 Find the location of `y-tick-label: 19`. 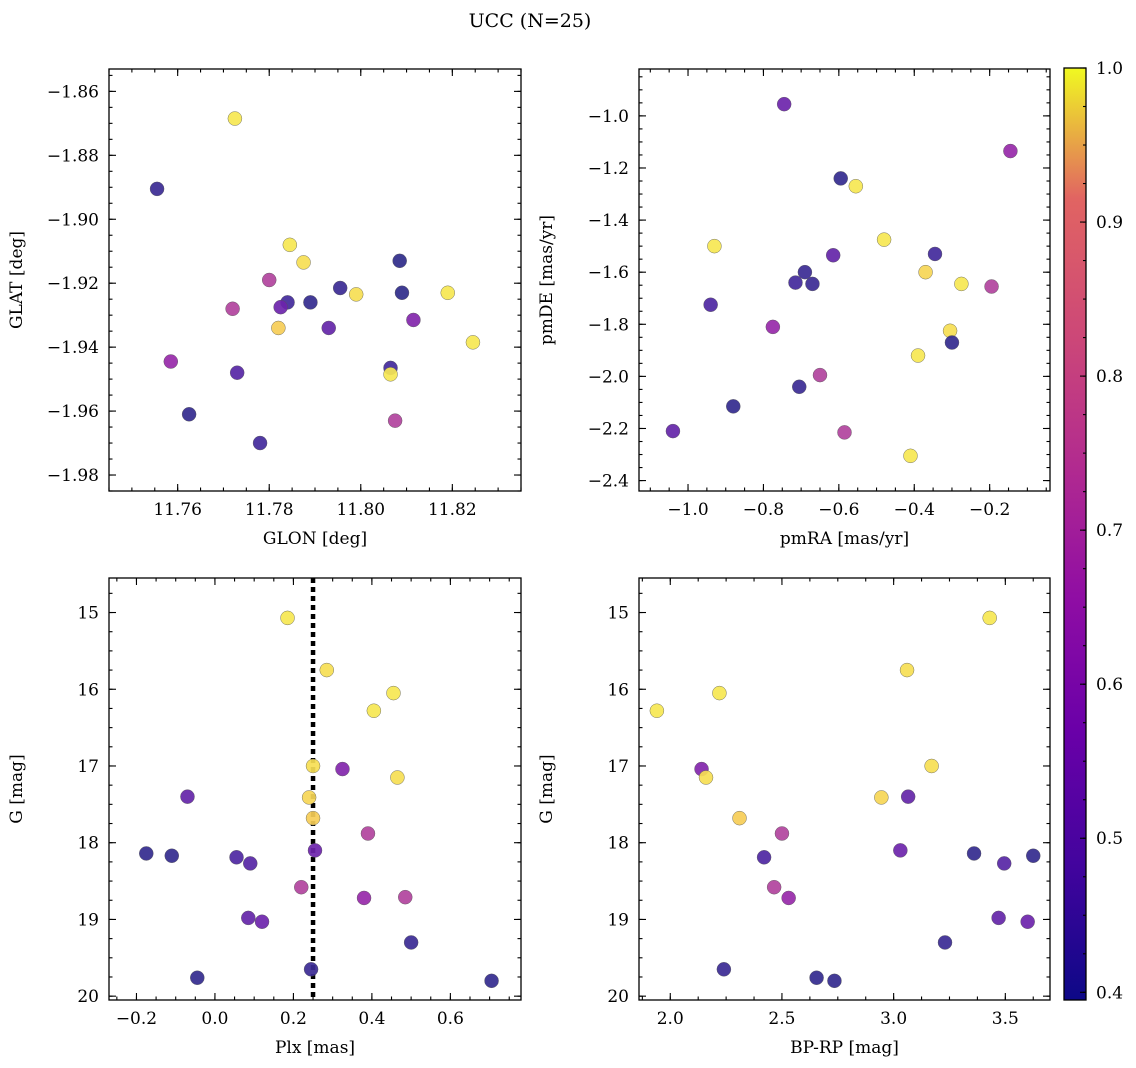

y-tick-label: 19 is located at coordinates (88, 920).